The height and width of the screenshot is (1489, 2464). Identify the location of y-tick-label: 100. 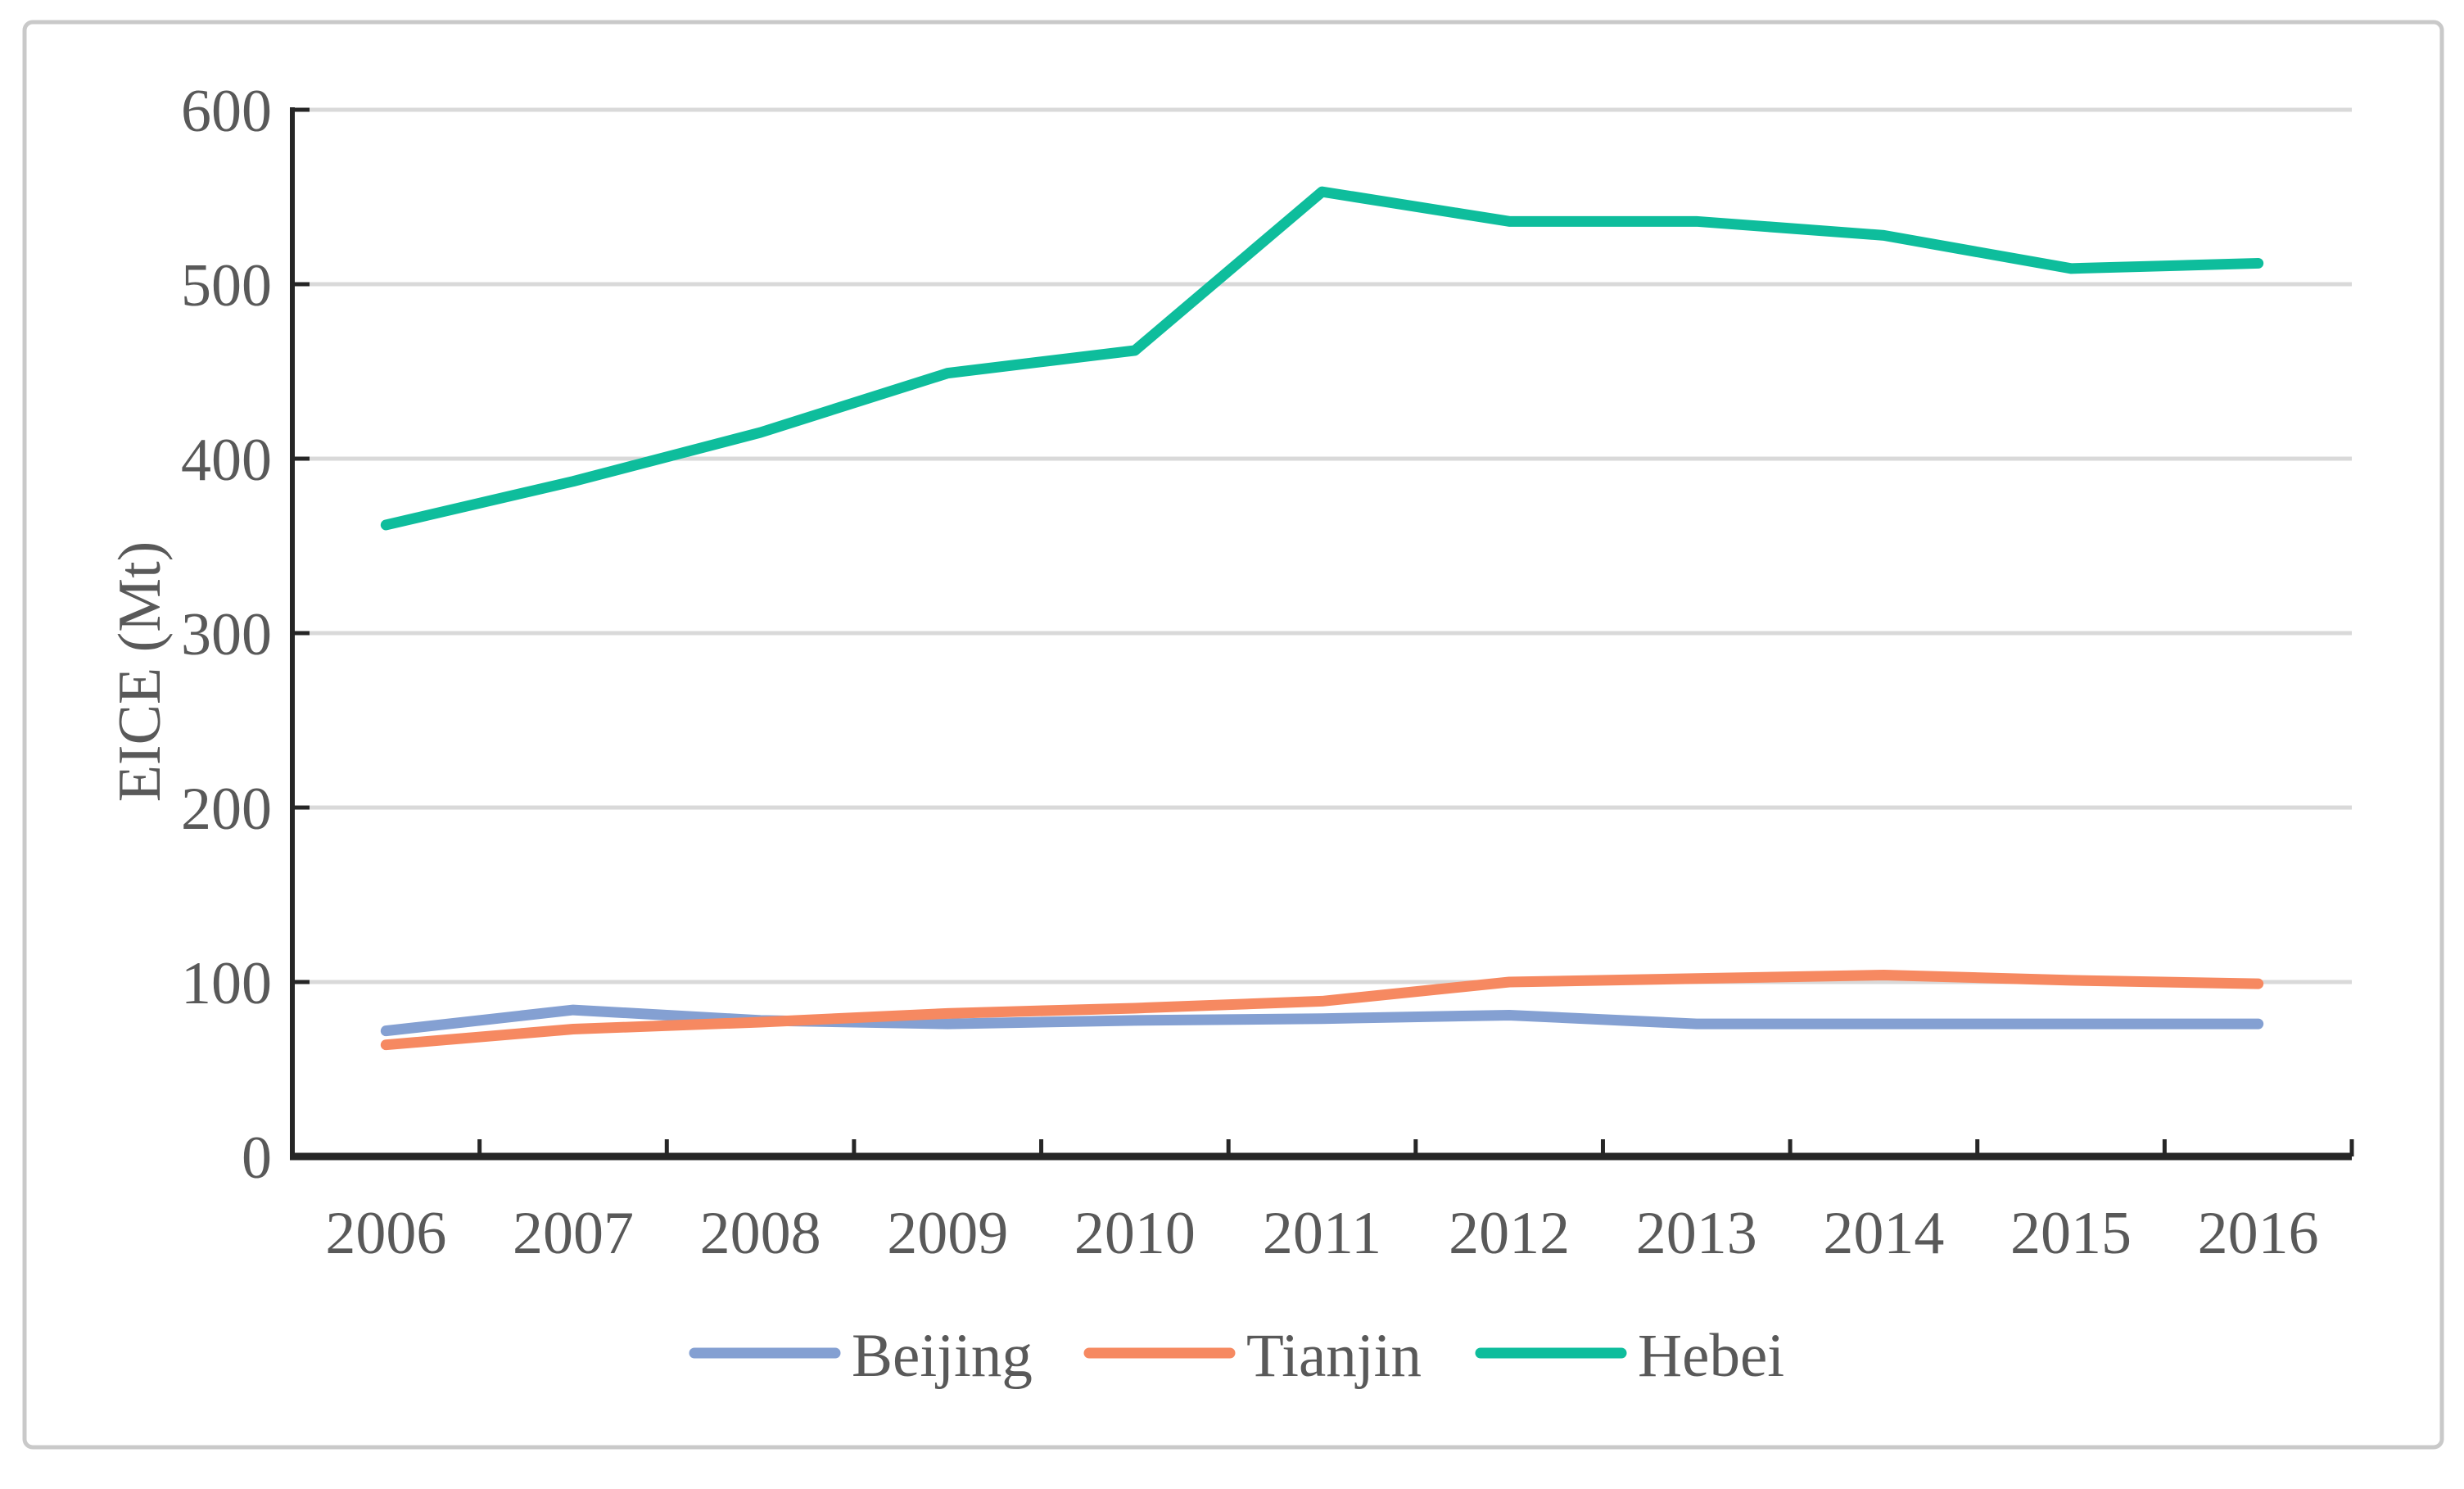
(226, 983).